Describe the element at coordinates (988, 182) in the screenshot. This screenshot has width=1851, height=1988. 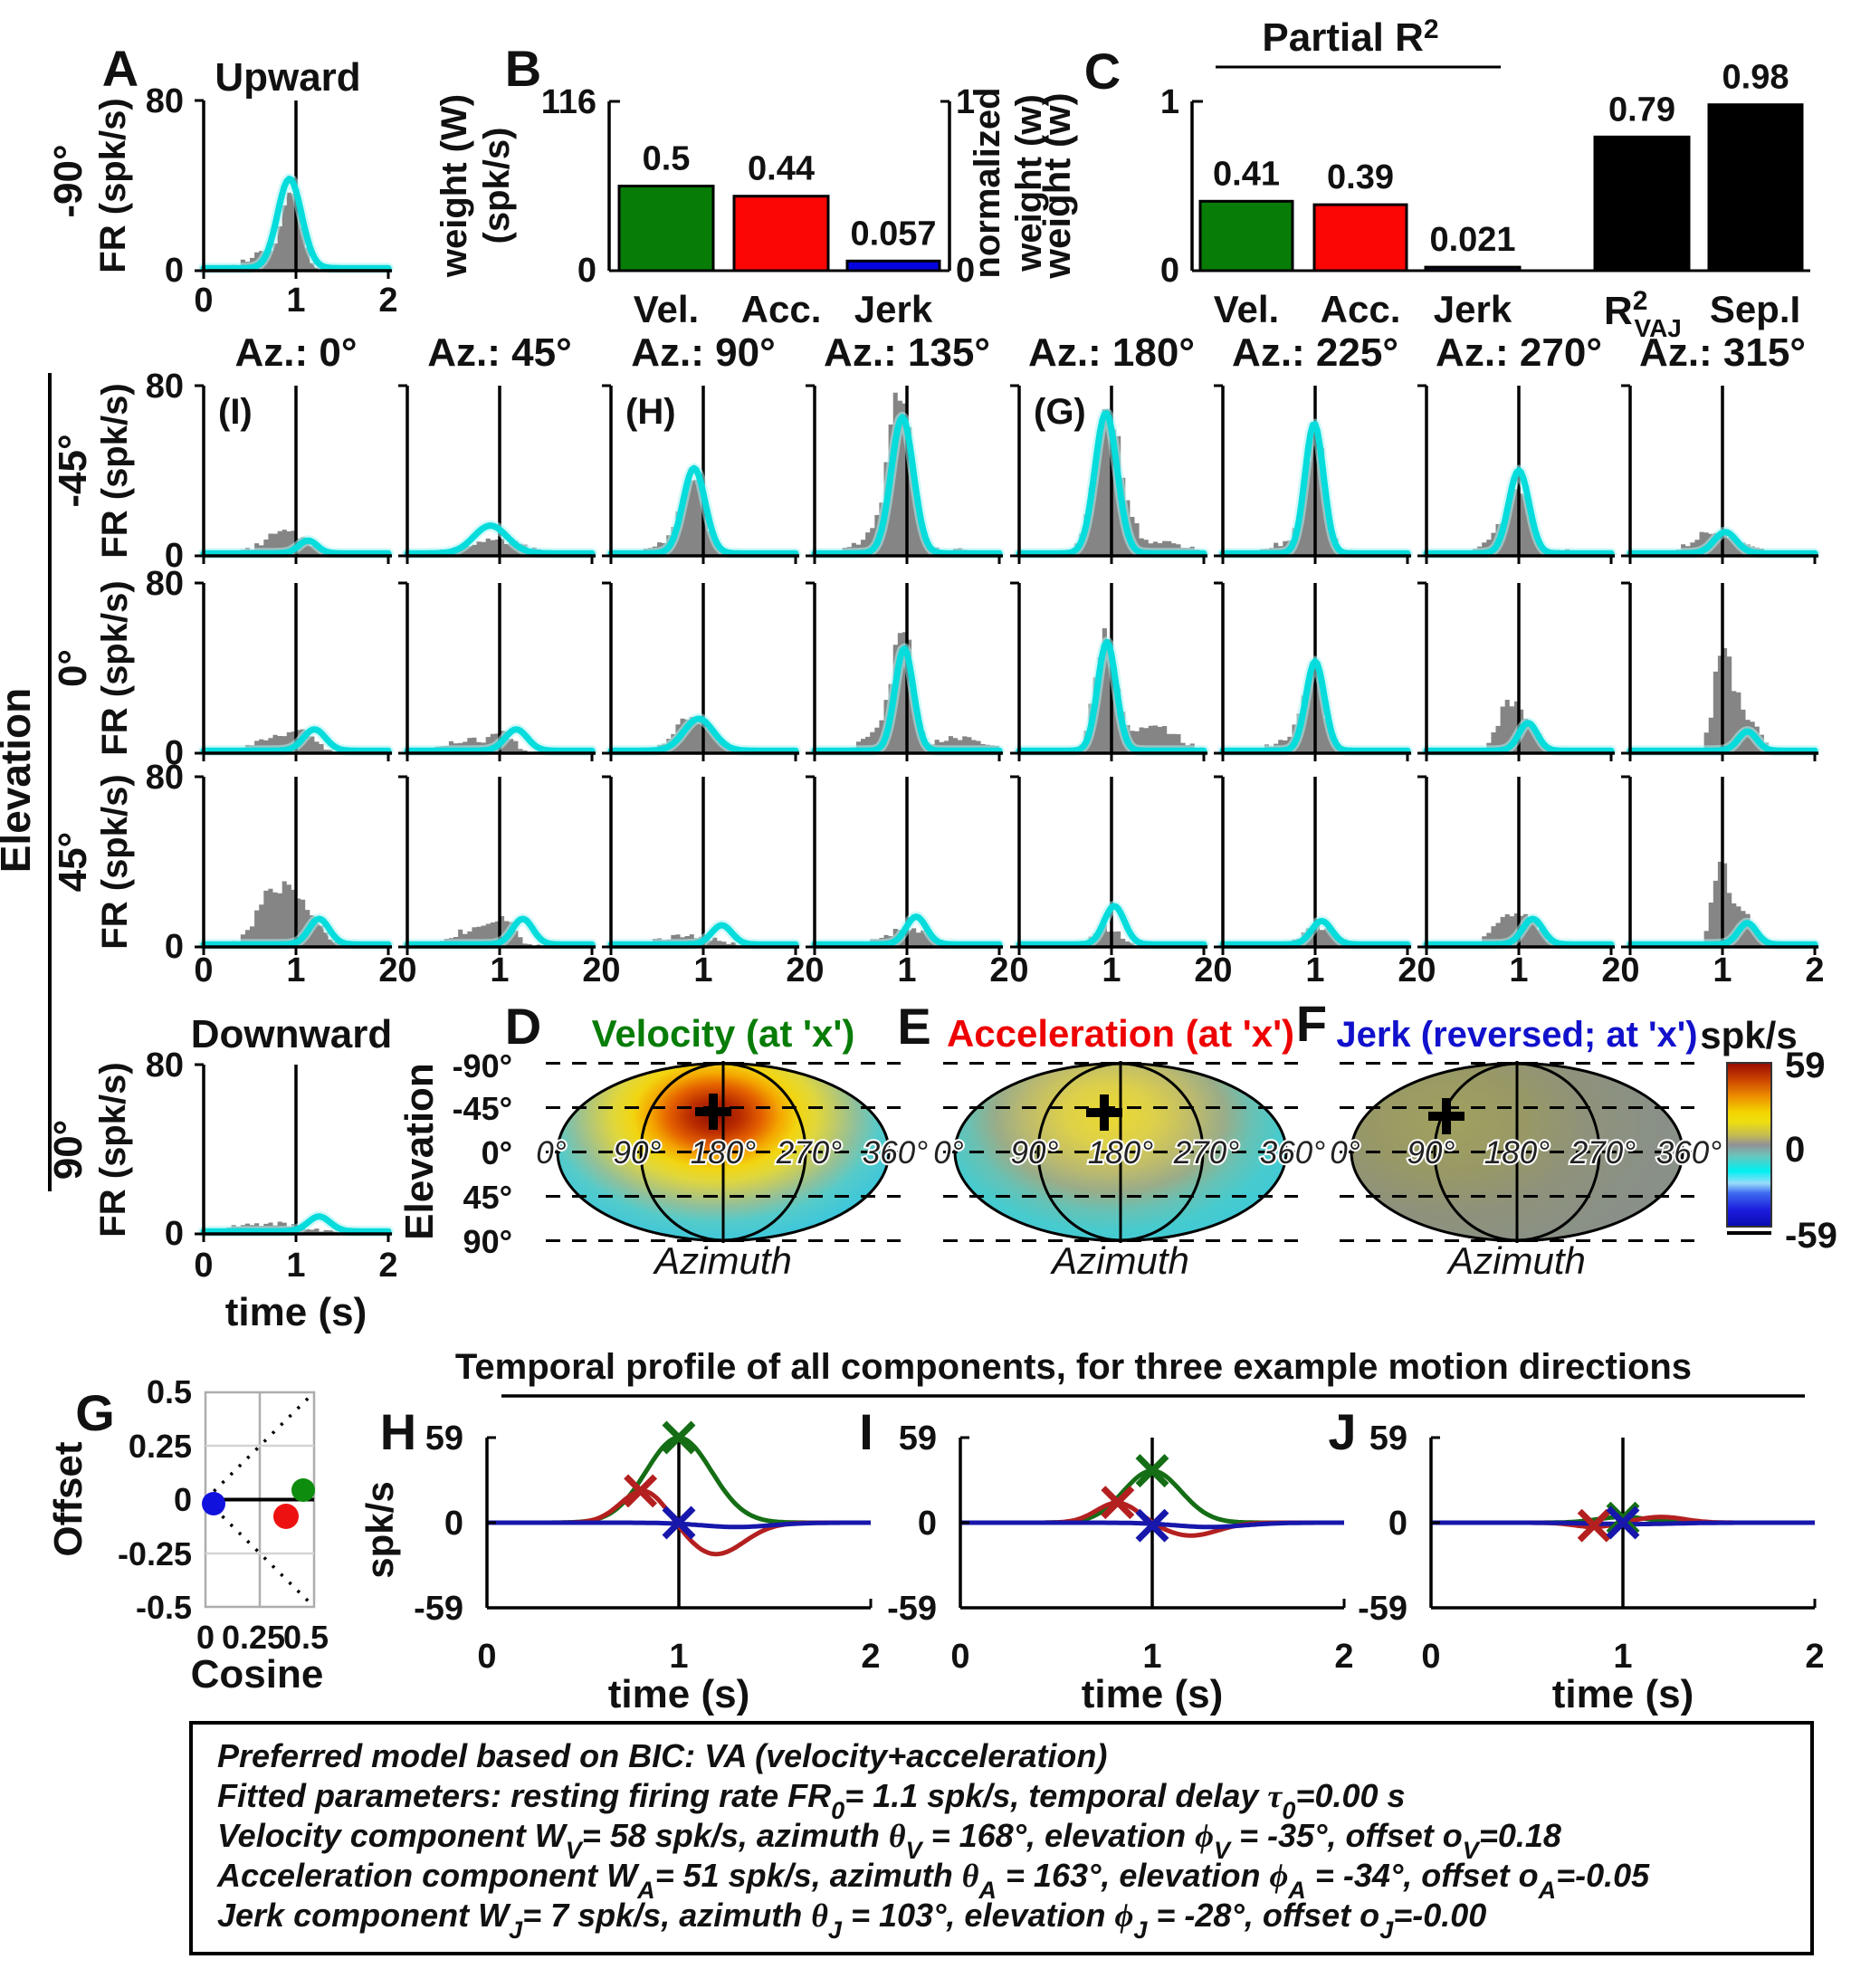
I see `svg-text: normalized` at that location.